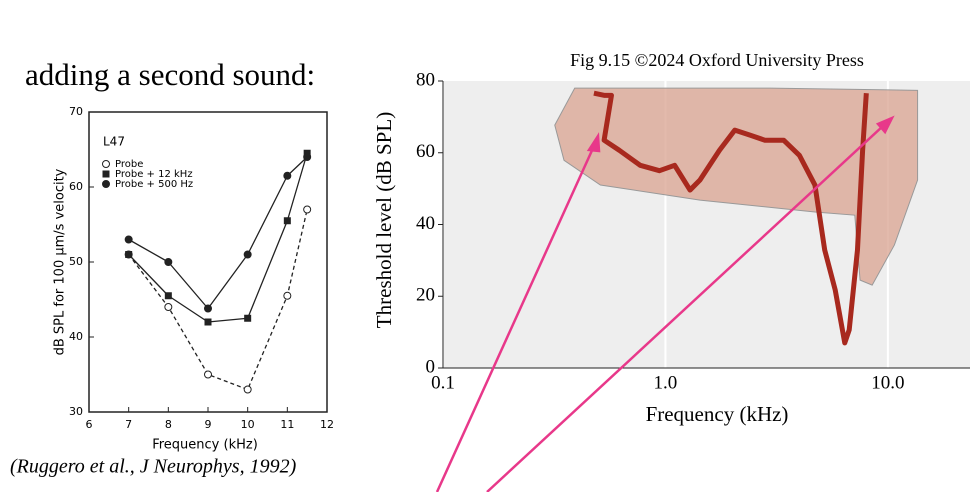  Describe the element at coordinates (443, 382) in the screenshot. I see `x-tick-label: 0.1` at that location.